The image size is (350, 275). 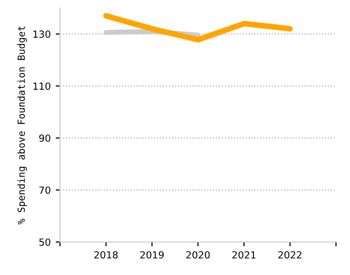 What do you see at coordinates (244, 255) in the screenshot?
I see `x-tick-label: 2021` at bounding box center [244, 255].